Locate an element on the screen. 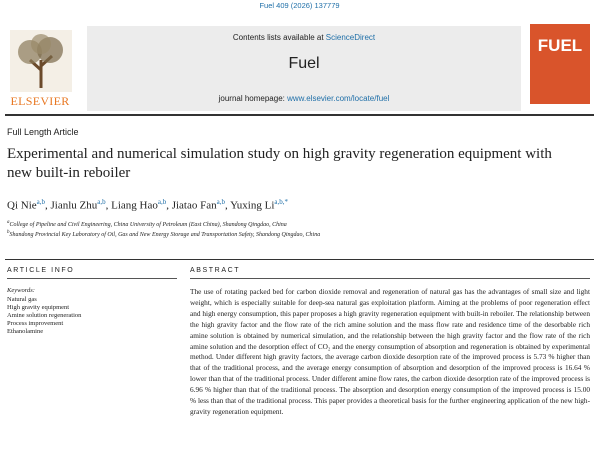 This screenshot has width=599, height=450. section-rule is located at coordinates (299, 259).